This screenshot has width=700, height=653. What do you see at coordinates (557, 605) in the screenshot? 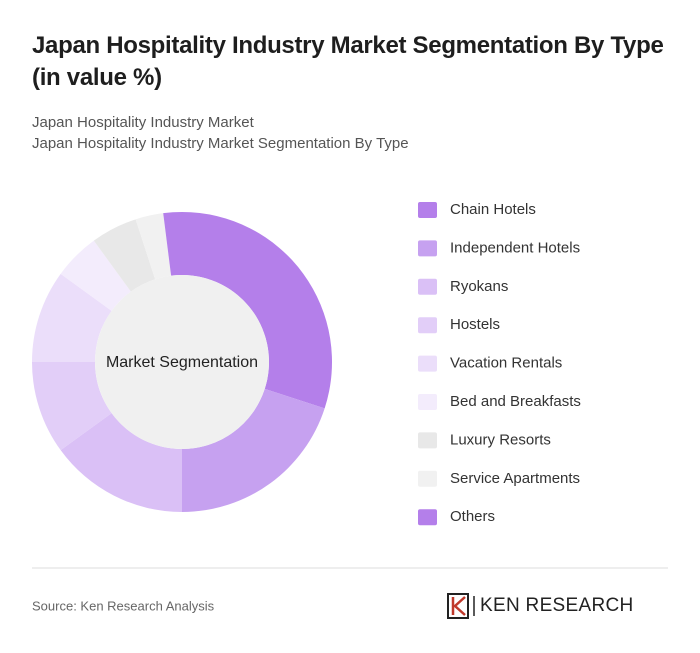
I see `brand: KEN RESEARCH` at bounding box center [557, 605].